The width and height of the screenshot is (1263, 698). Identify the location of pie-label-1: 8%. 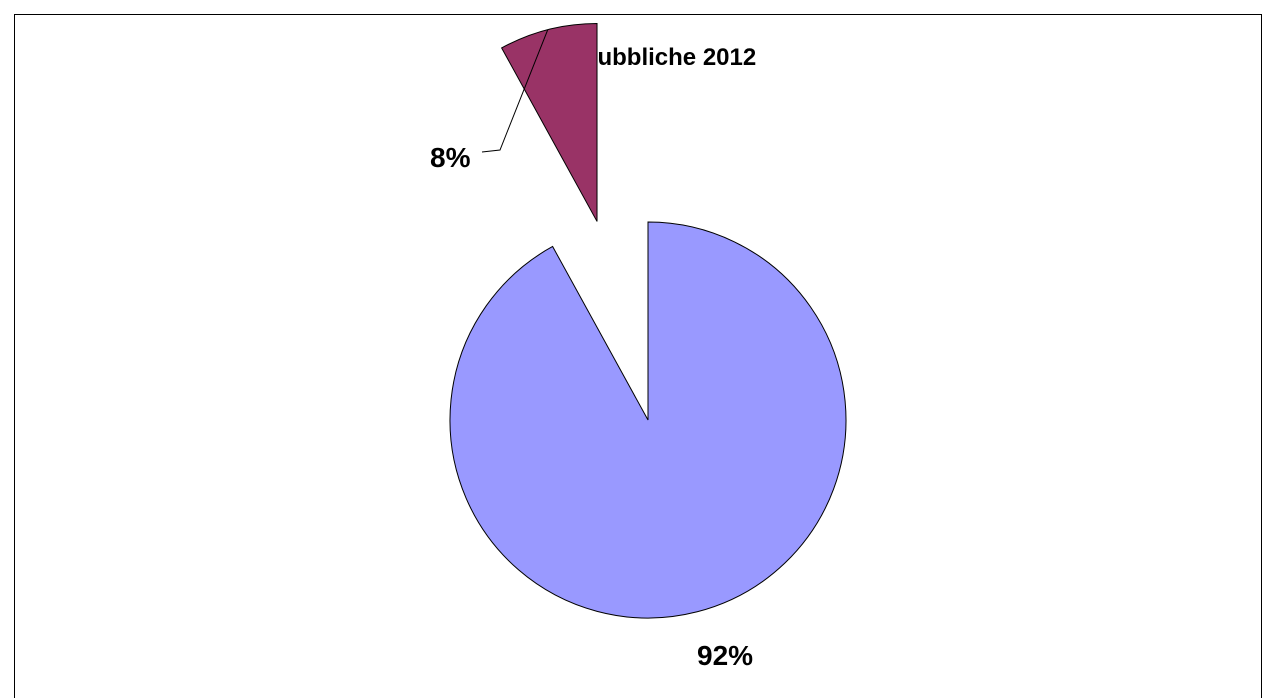
(450, 157).